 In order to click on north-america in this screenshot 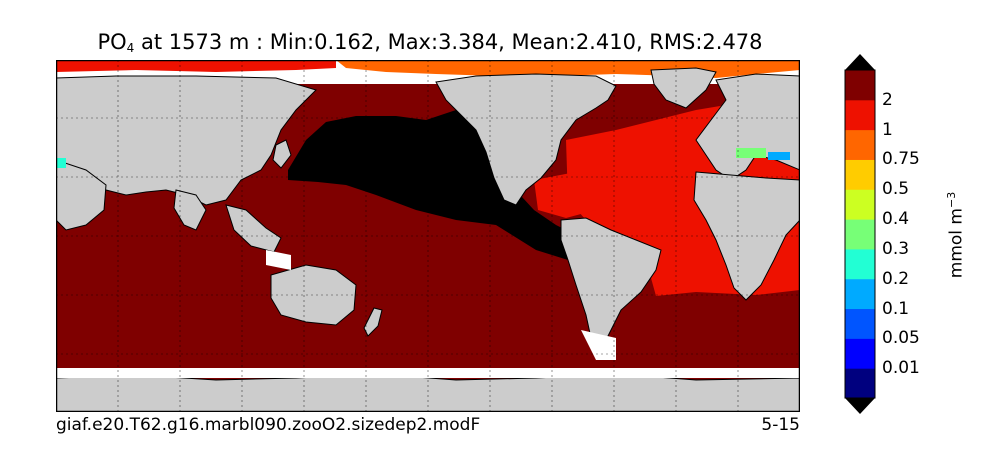, I will do `click(526, 139)`.